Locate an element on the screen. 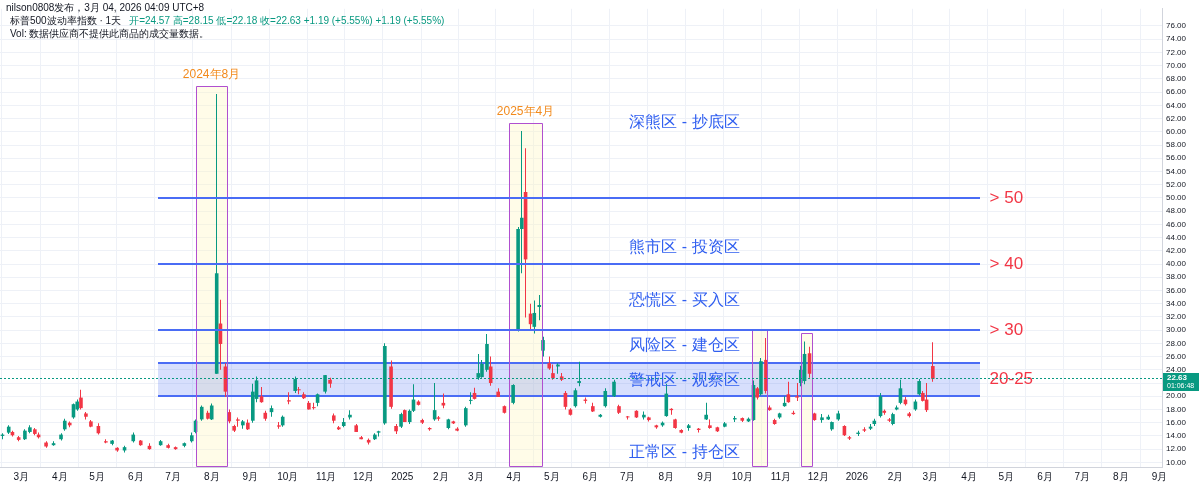  y-tick-label: 66.00 is located at coordinates (1176, 92).